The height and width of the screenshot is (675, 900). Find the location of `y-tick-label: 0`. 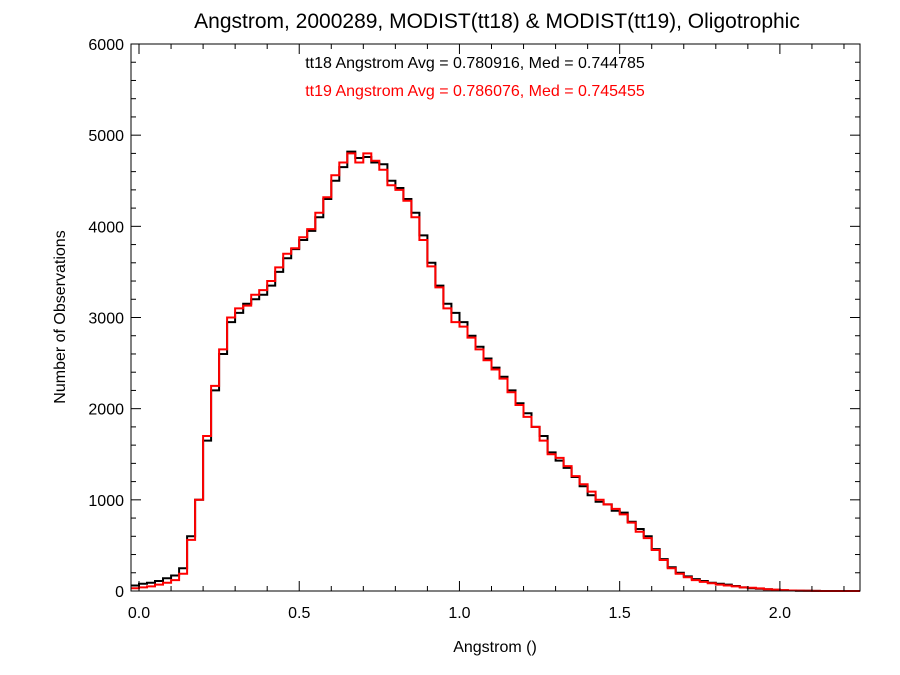

y-tick-label: 0 is located at coordinates (119, 592).